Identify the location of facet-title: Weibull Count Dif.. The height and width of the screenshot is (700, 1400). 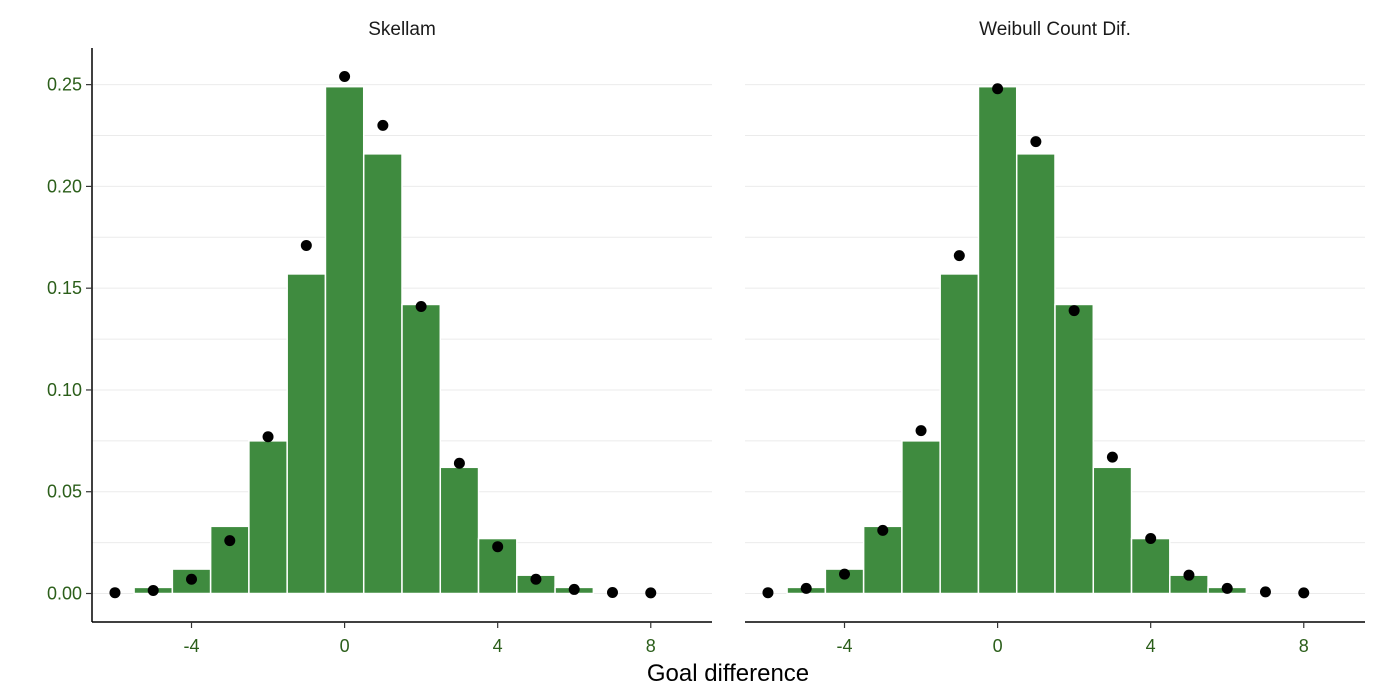
(1055, 29).